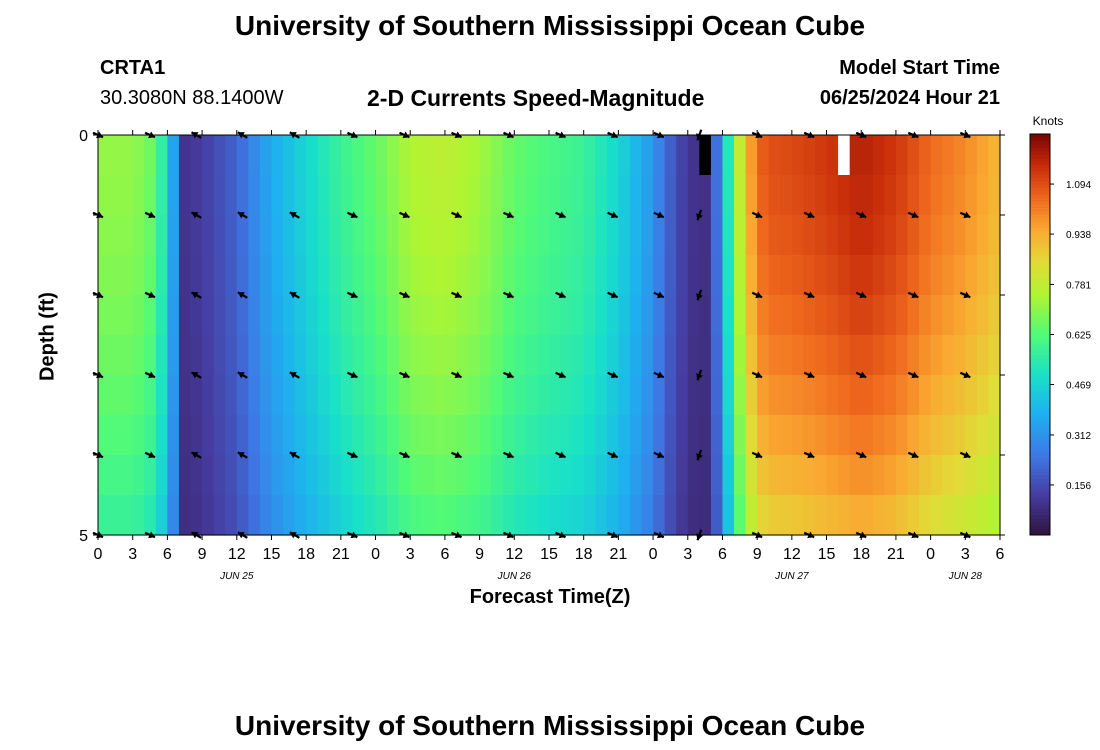 This screenshot has width=1100, height=750. I want to click on x-date-label: JUN 28, so click(965, 576).